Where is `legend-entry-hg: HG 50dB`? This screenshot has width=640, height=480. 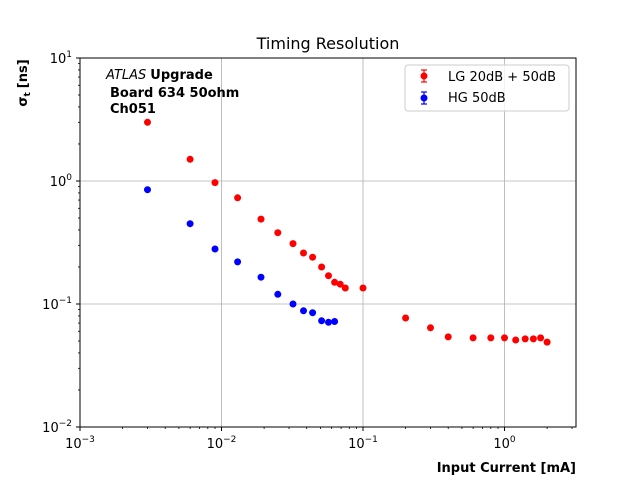 legend-entry-hg: HG 50dB is located at coordinates (463, 98).